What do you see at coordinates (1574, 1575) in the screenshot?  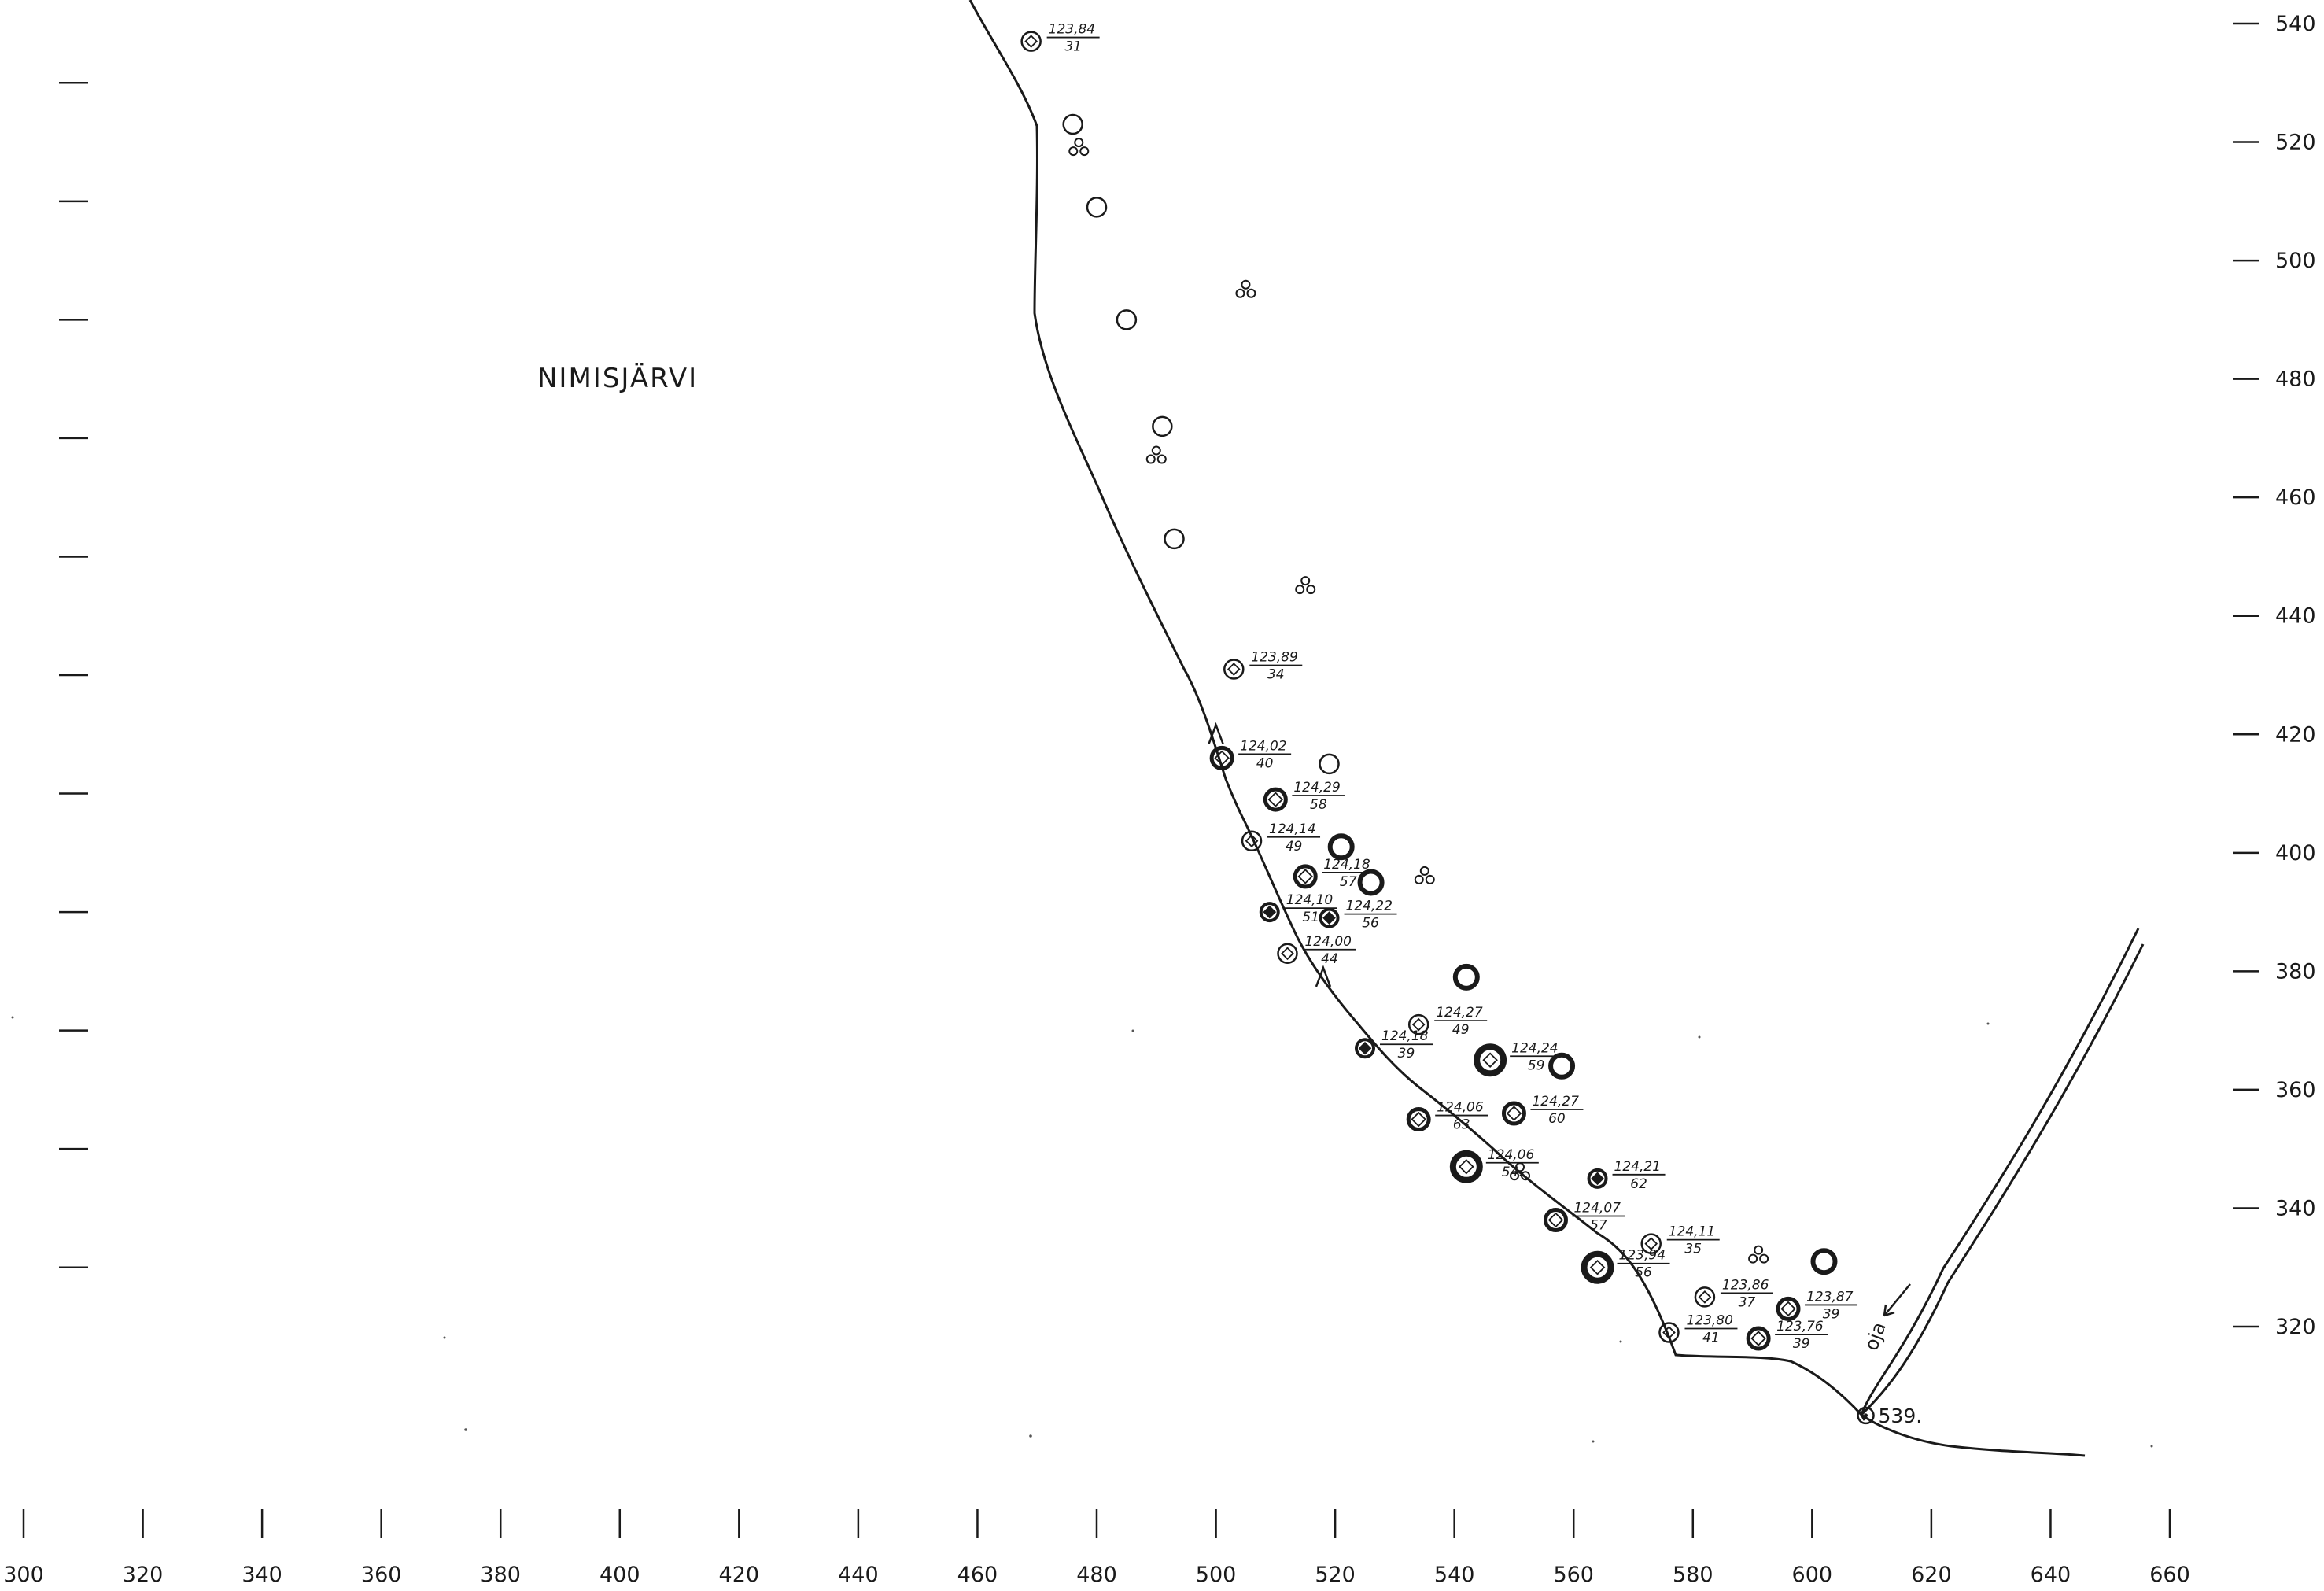 I see `x-tick-label: 560` at bounding box center [1574, 1575].